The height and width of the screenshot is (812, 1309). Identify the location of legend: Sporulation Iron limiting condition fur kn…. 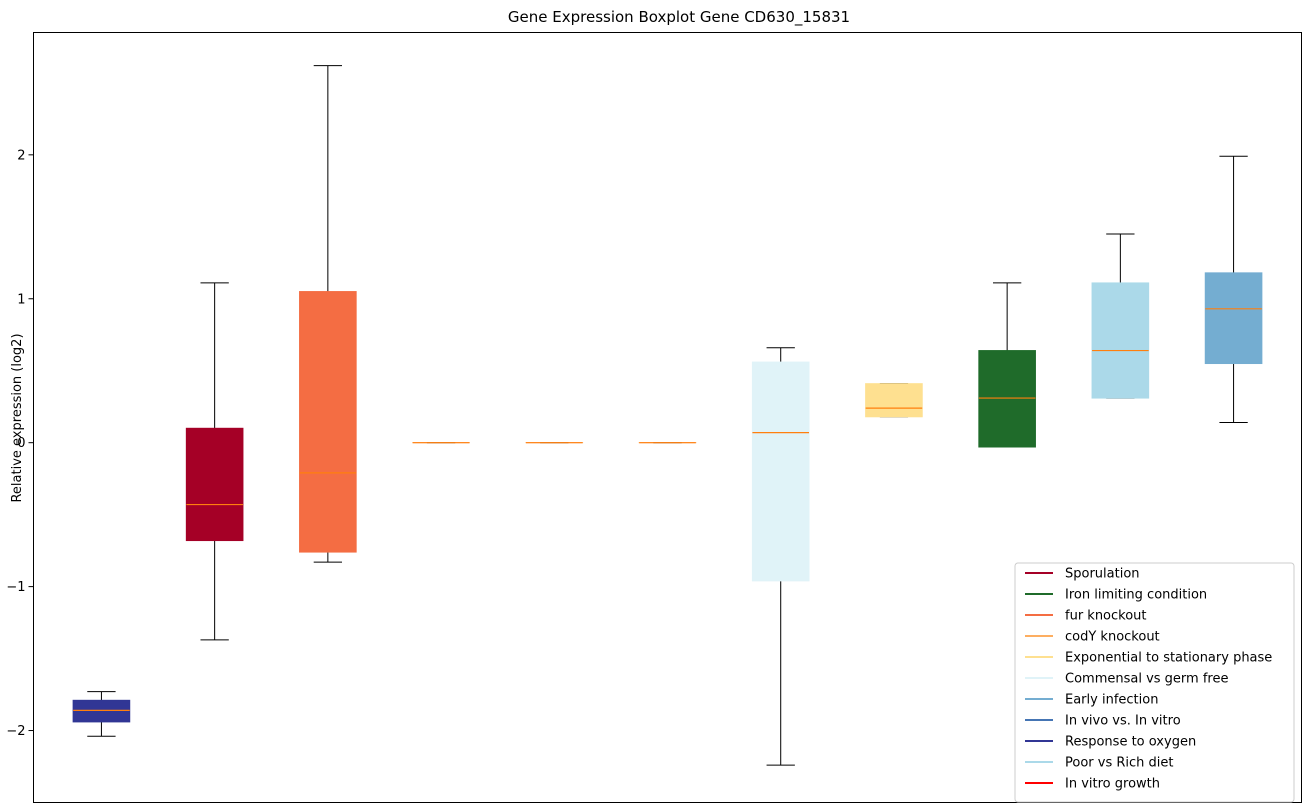
(1154, 682).